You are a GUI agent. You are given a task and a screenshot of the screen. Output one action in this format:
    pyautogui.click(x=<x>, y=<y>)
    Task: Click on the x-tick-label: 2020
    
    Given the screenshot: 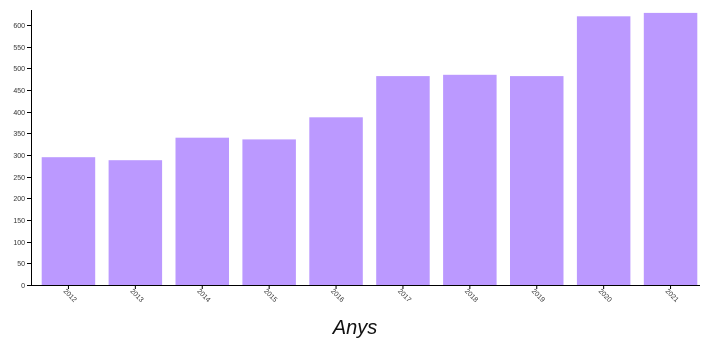 What is the action you would take?
    pyautogui.click(x=605, y=296)
    